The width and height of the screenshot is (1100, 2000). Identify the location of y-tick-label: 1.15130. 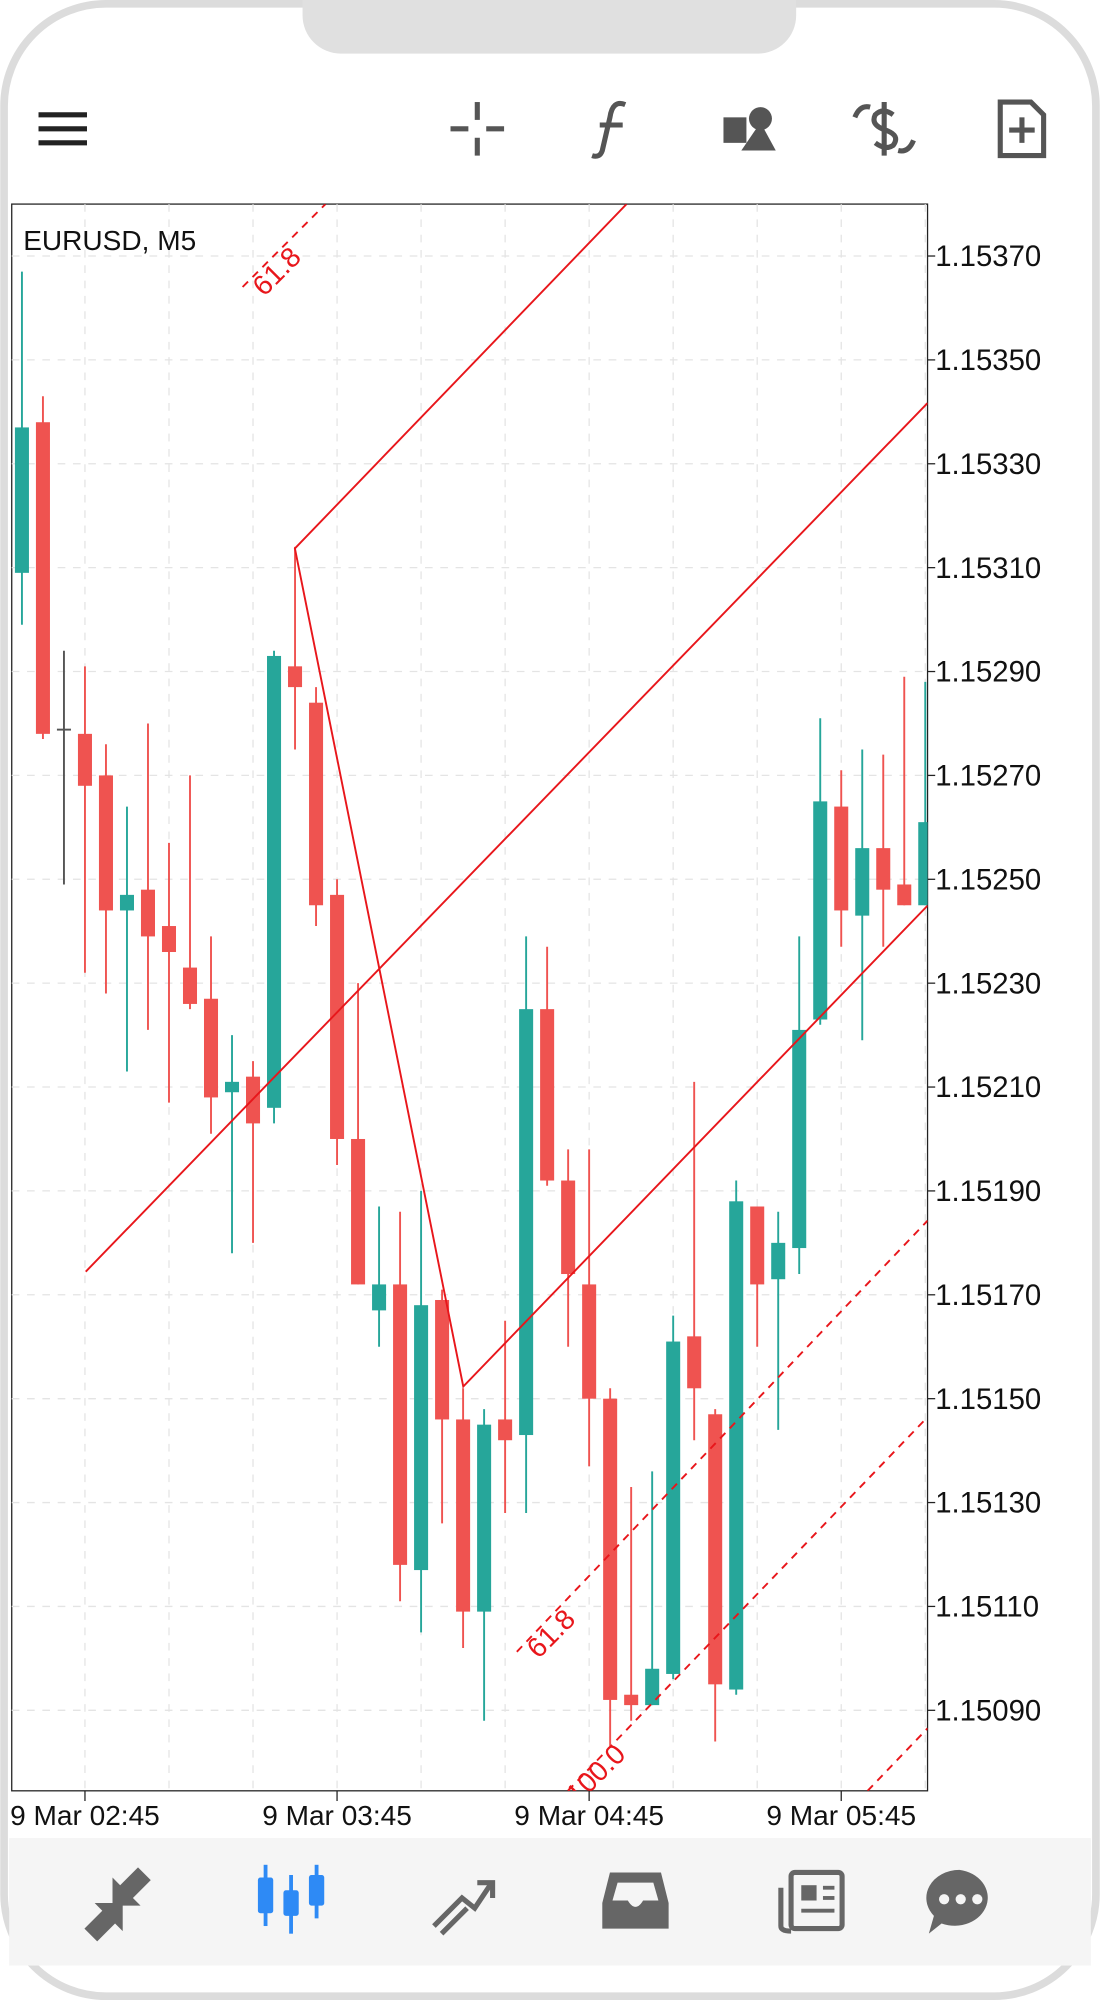
(988, 1503).